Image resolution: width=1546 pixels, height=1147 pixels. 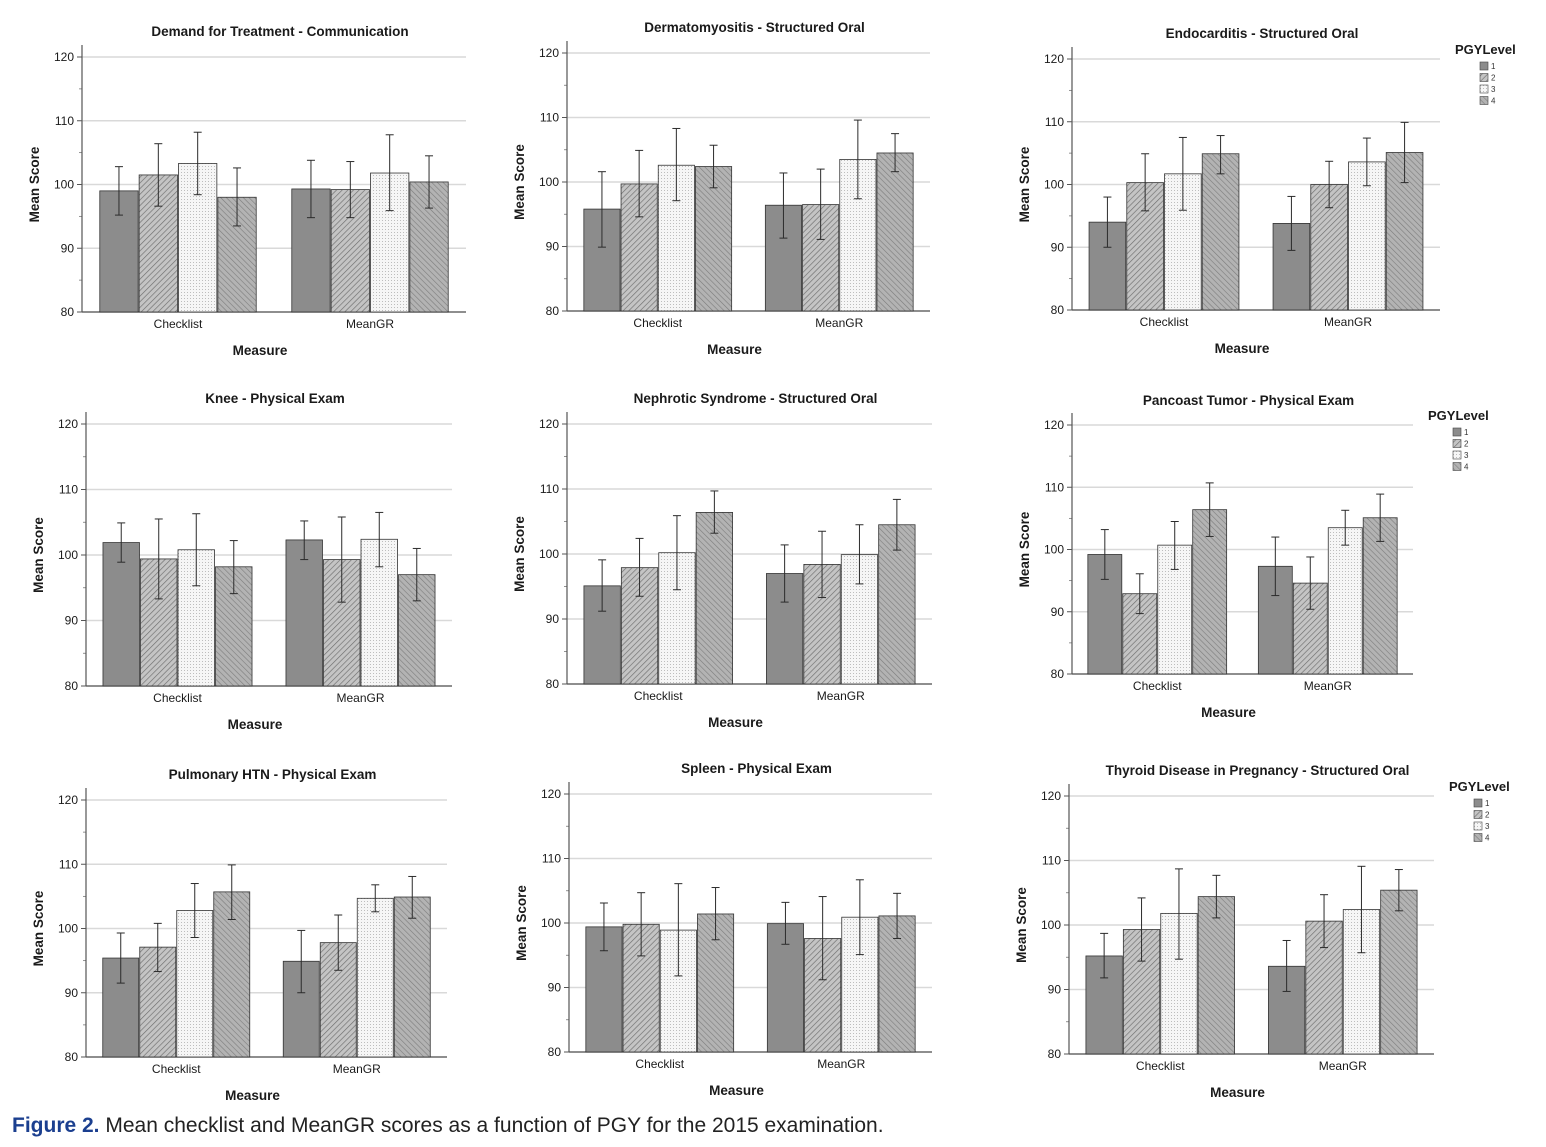 I want to click on chart-title: Pancoast Tumor - Physical Exam, so click(x=1248, y=400).